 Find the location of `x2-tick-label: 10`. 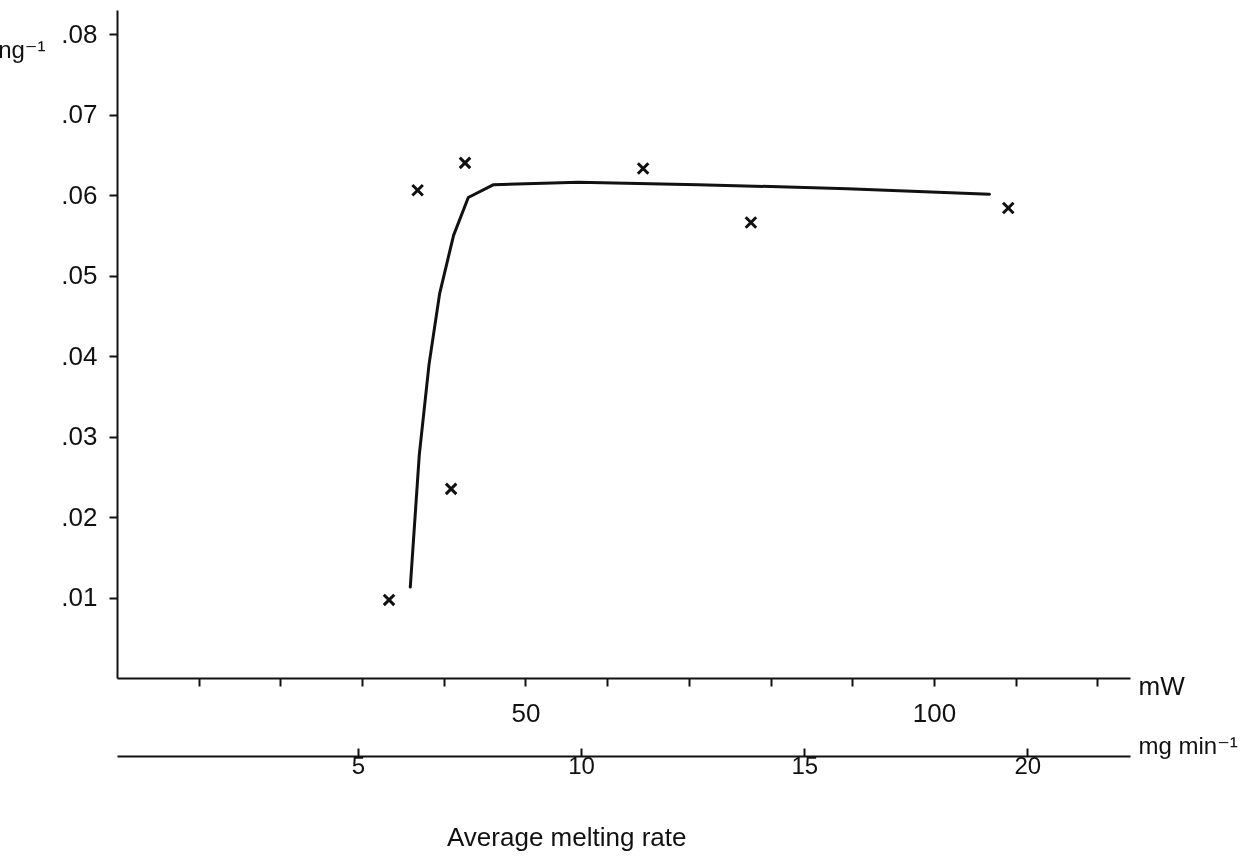

x2-tick-label: 10 is located at coordinates (581, 765).